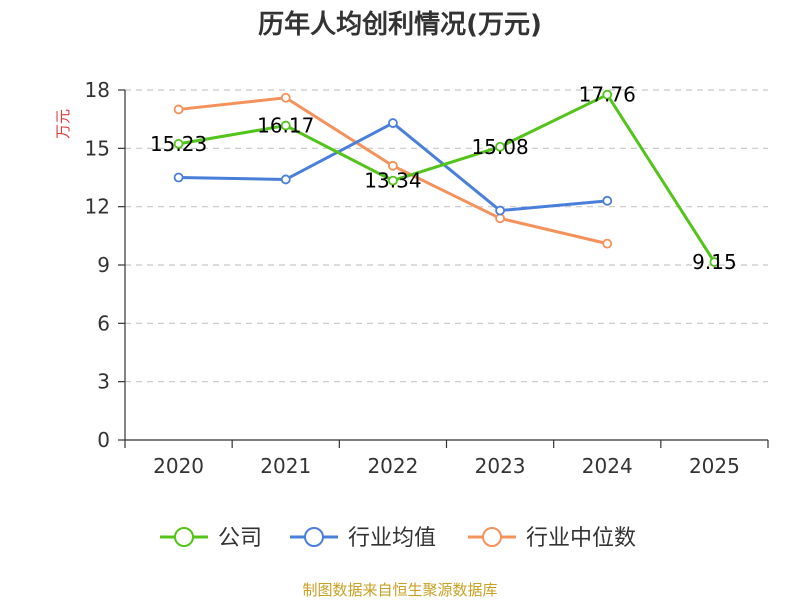 The image size is (800, 600). Describe the element at coordinates (178, 466) in the screenshot. I see `x-tick-label: 2020` at that location.